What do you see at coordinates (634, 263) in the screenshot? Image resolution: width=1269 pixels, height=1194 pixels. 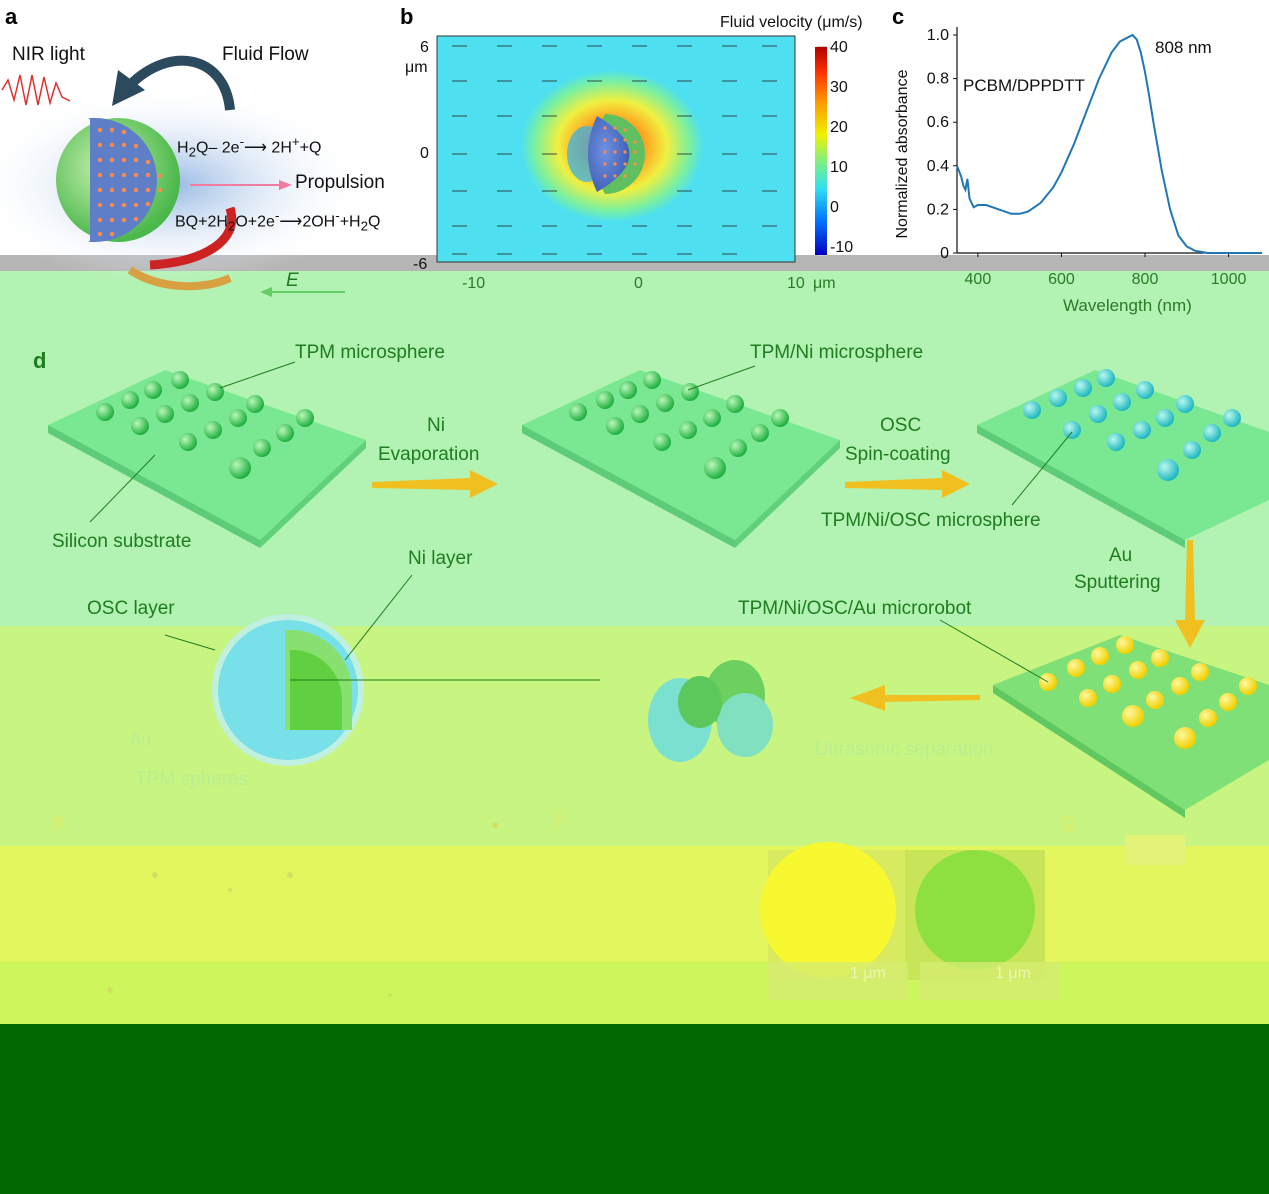 I see `separator-band` at bounding box center [634, 263].